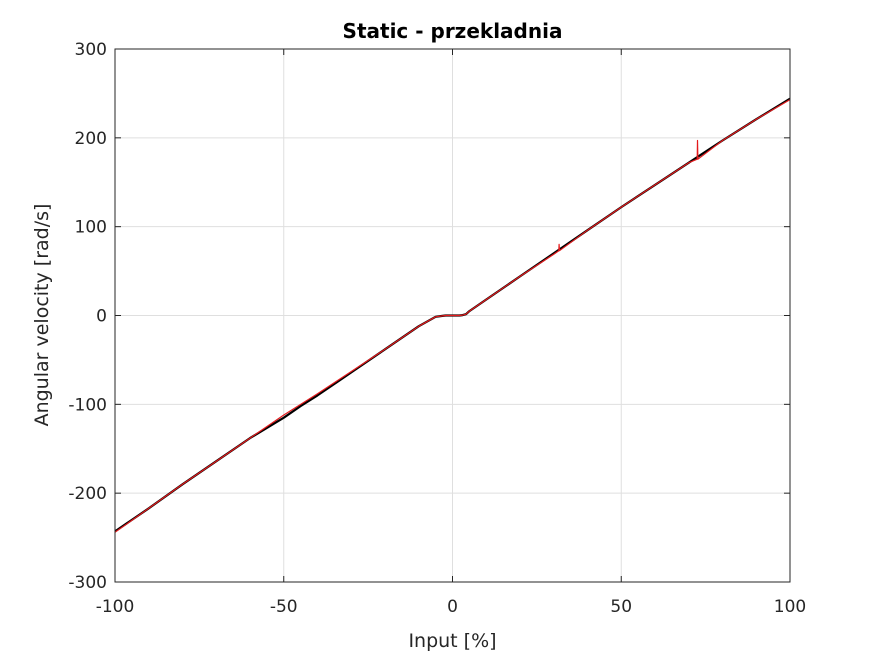  What do you see at coordinates (87, 405) in the screenshot?
I see `y-tick-label: -100` at bounding box center [87, 405].